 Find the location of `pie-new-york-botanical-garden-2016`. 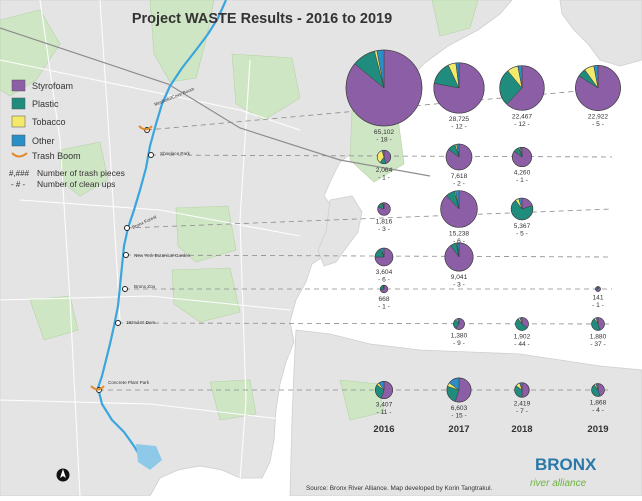

pie-new-york-botanical-garden-2016 is located at coordinates (384, 257).